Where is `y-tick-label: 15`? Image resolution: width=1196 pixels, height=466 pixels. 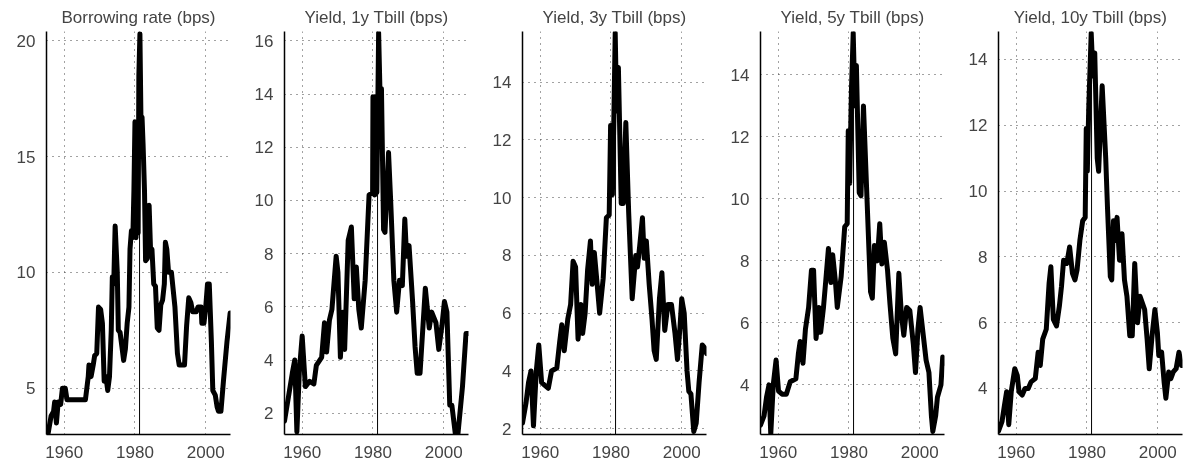 y-tick-label: 15 is located at coordinates (26, 157).